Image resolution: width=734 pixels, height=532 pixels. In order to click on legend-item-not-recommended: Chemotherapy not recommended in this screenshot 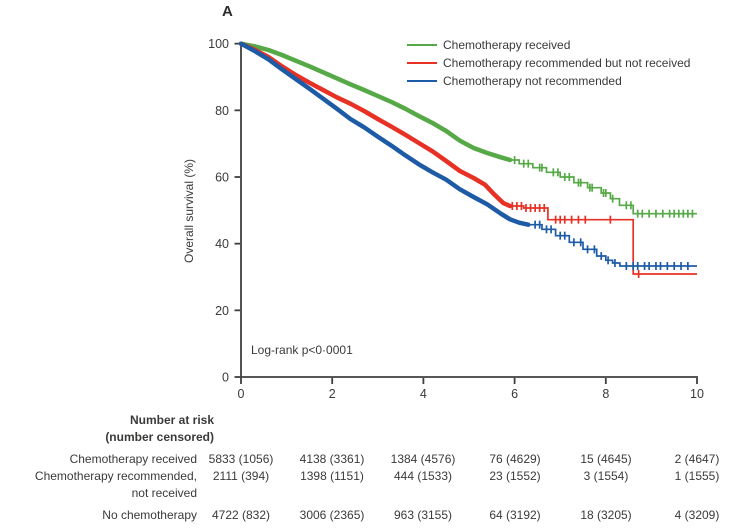, I will do `click(548, 81)`.